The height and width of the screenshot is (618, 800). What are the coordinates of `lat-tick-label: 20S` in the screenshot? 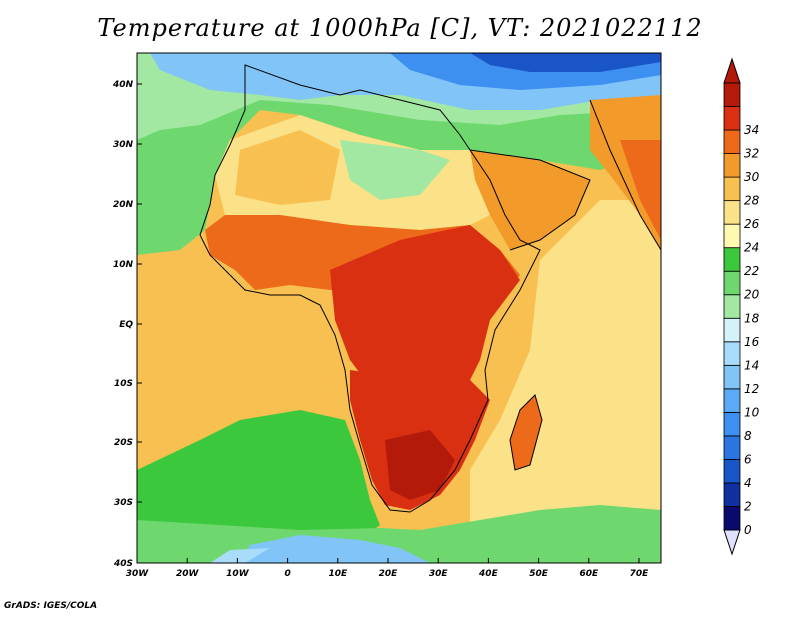 It's located at (123, 443).